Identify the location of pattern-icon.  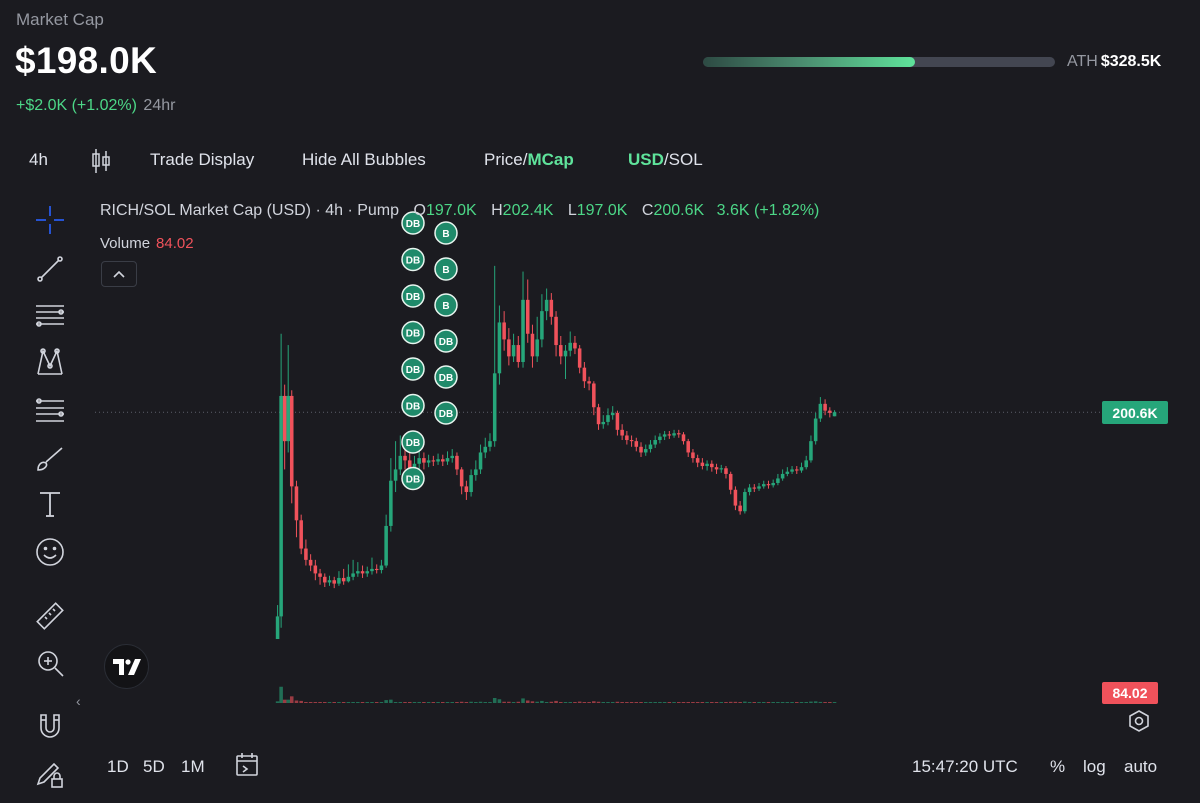
(50, 362).